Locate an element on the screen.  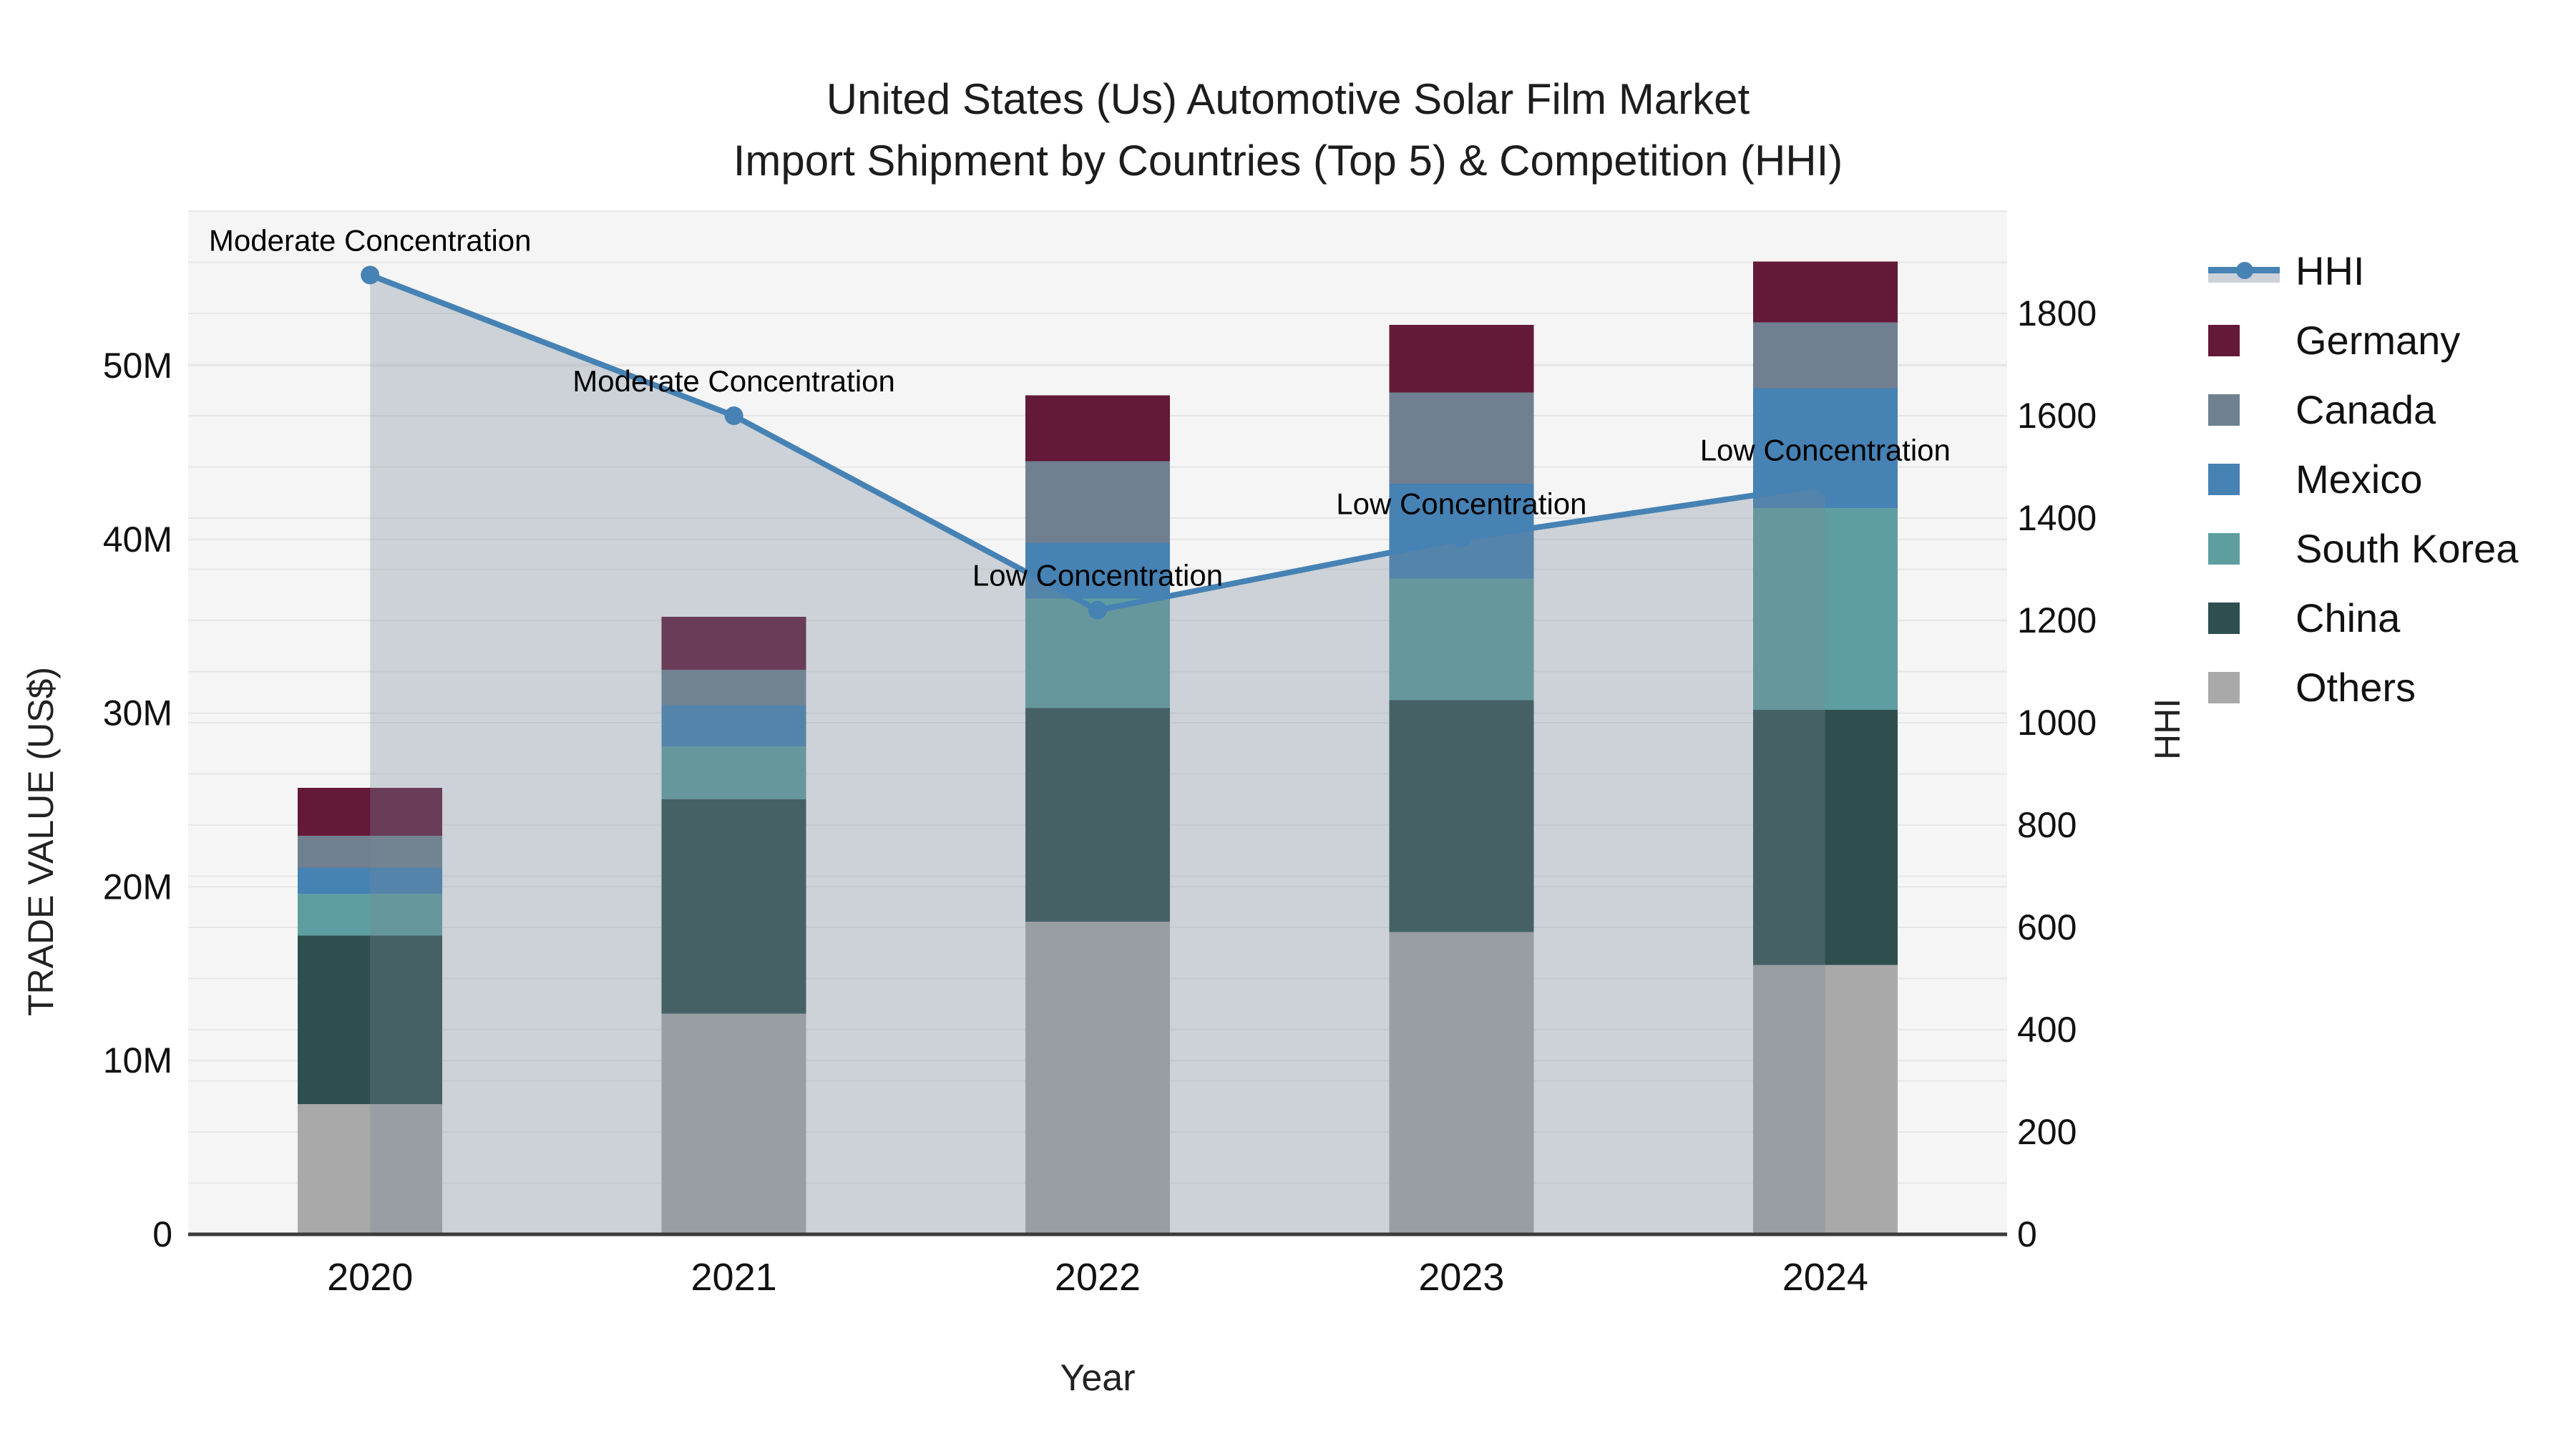
legend-item-germany: Germany is located at coordinates (2363, 340).